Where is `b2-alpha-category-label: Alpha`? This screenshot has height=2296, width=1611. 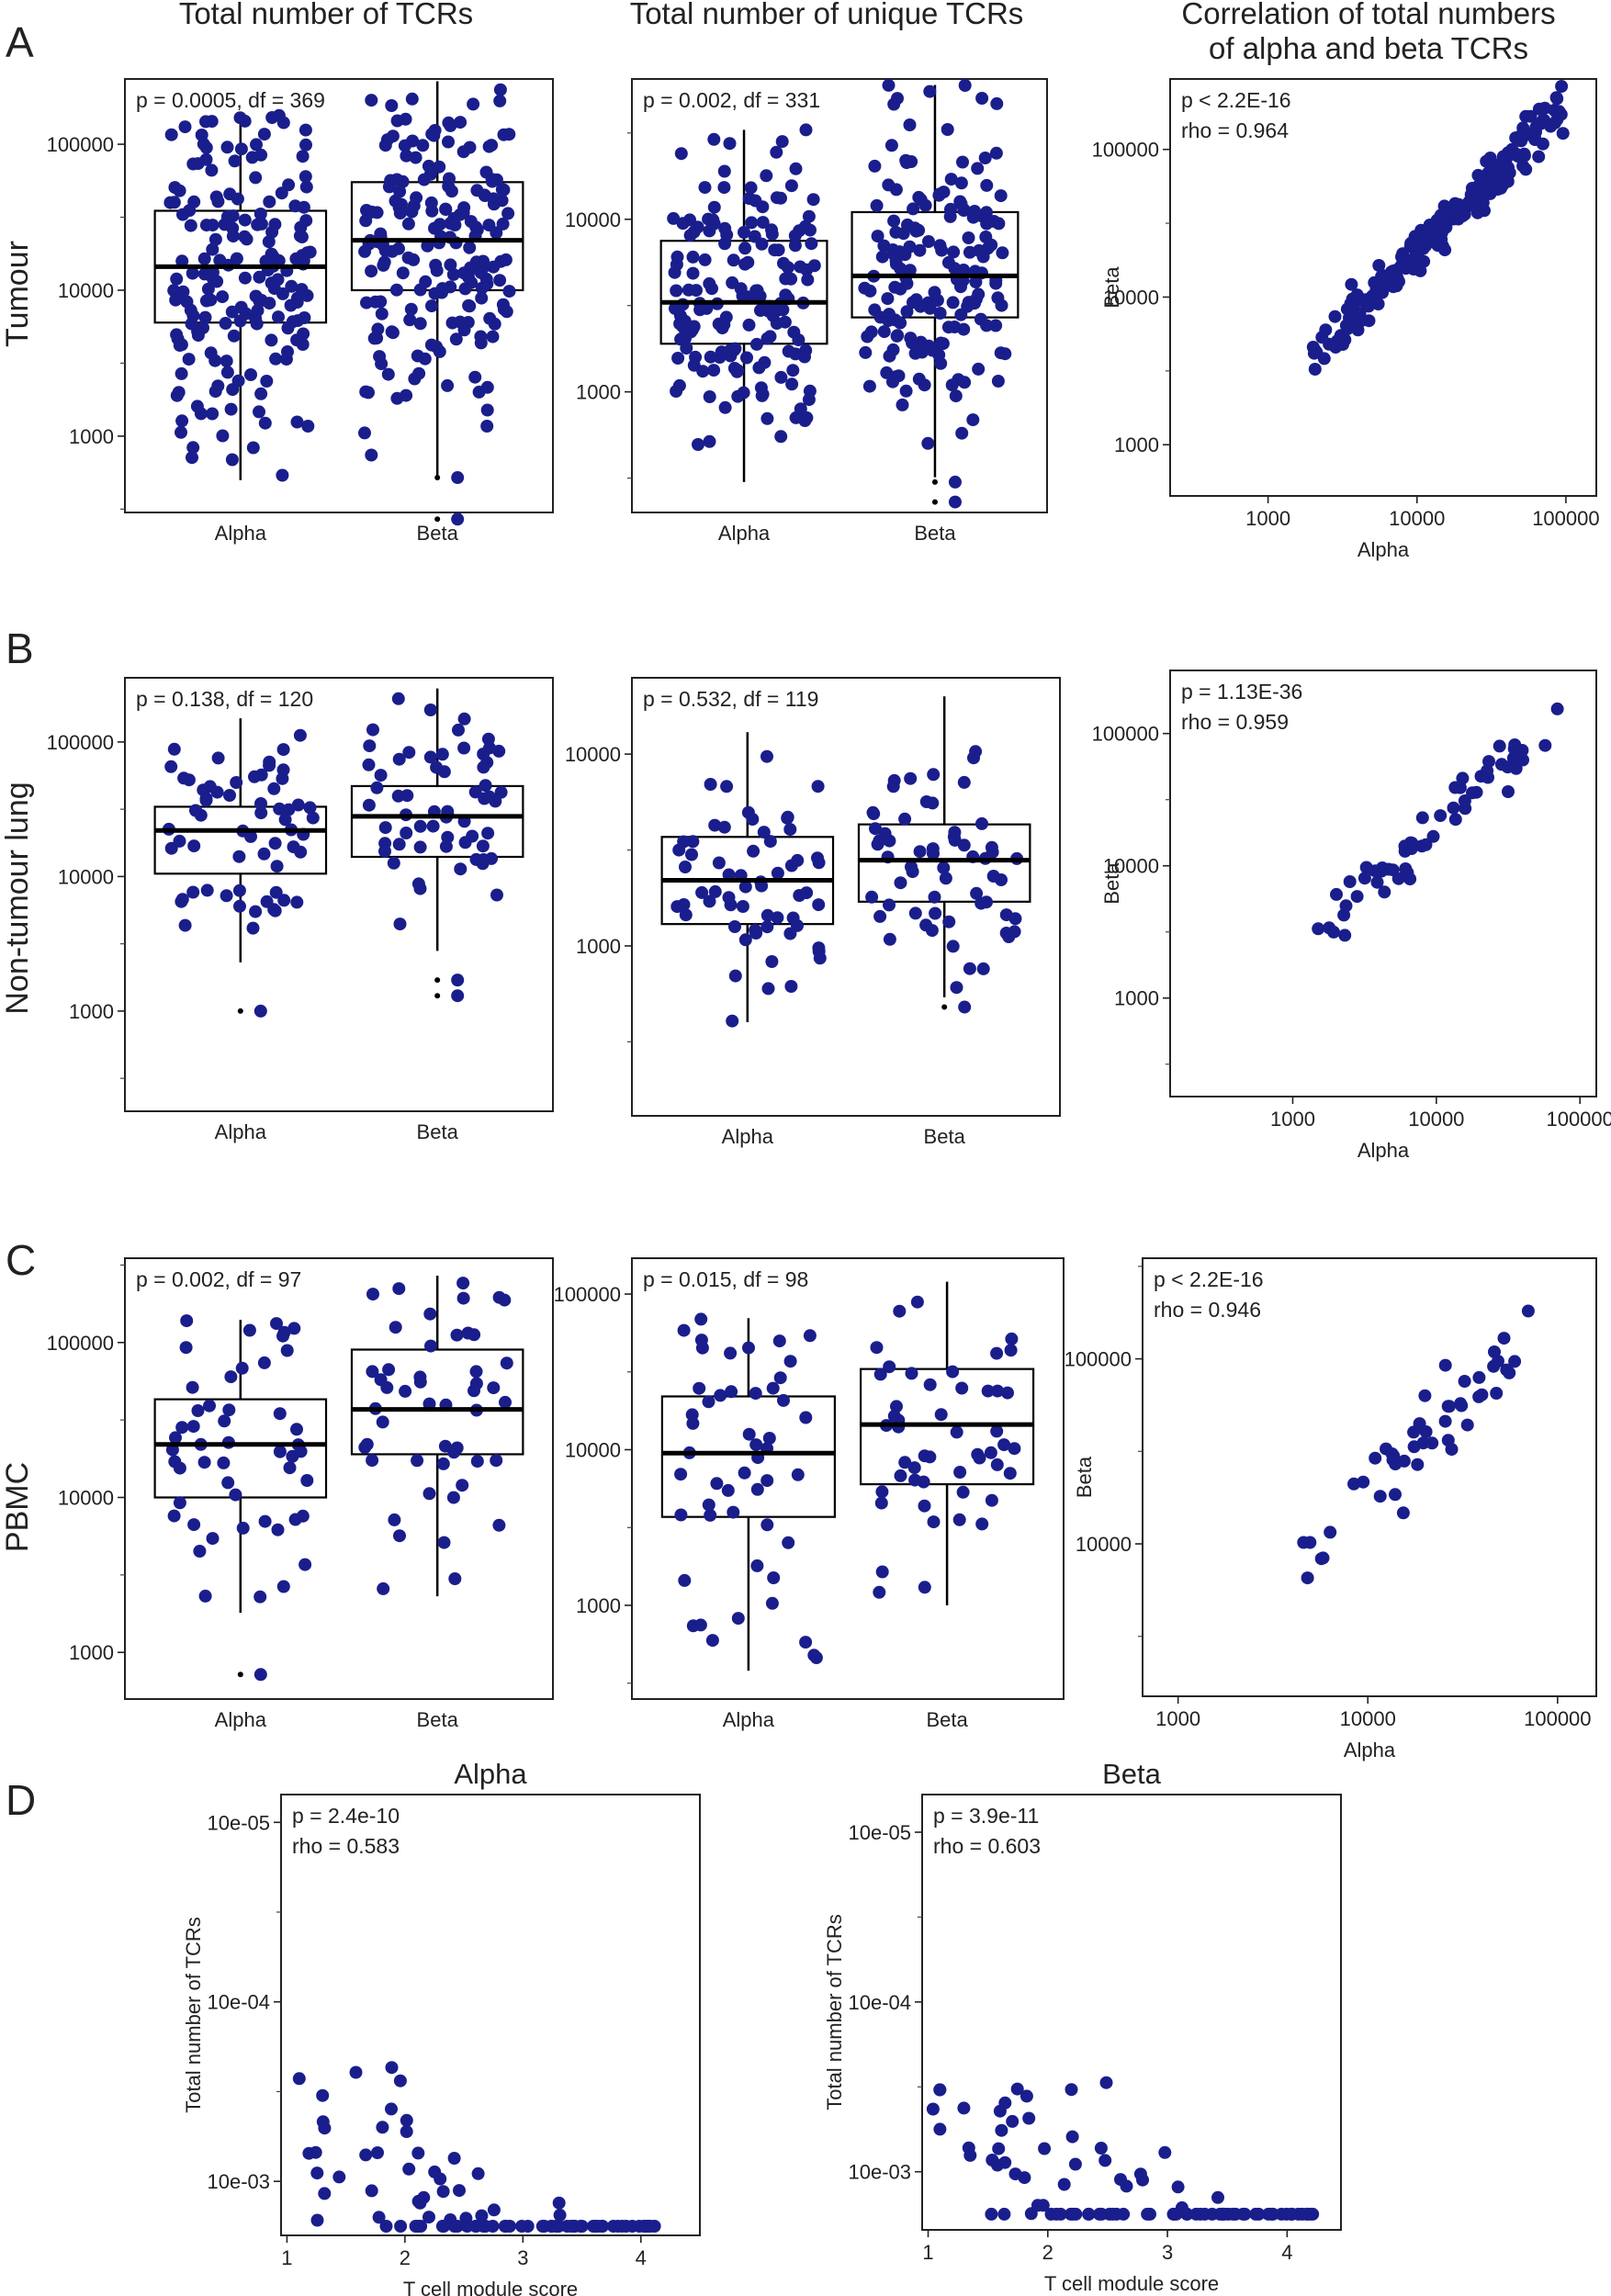
b2-alpha-category-label: Alpha is located at coordinates (748, 1136).